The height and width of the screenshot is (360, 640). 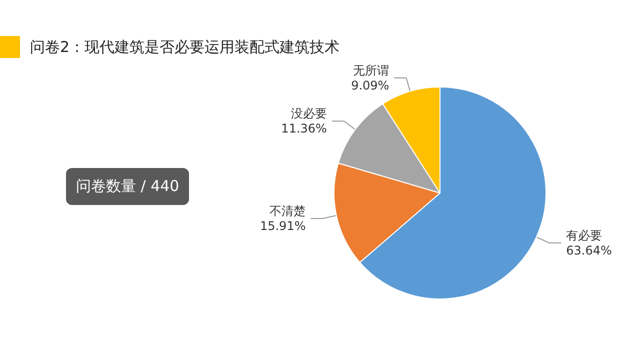 What do you see at coordinates (128, 186) in the screenshot?
I see `text: 问卷数量 / 440` at bounding box center [128, 186].